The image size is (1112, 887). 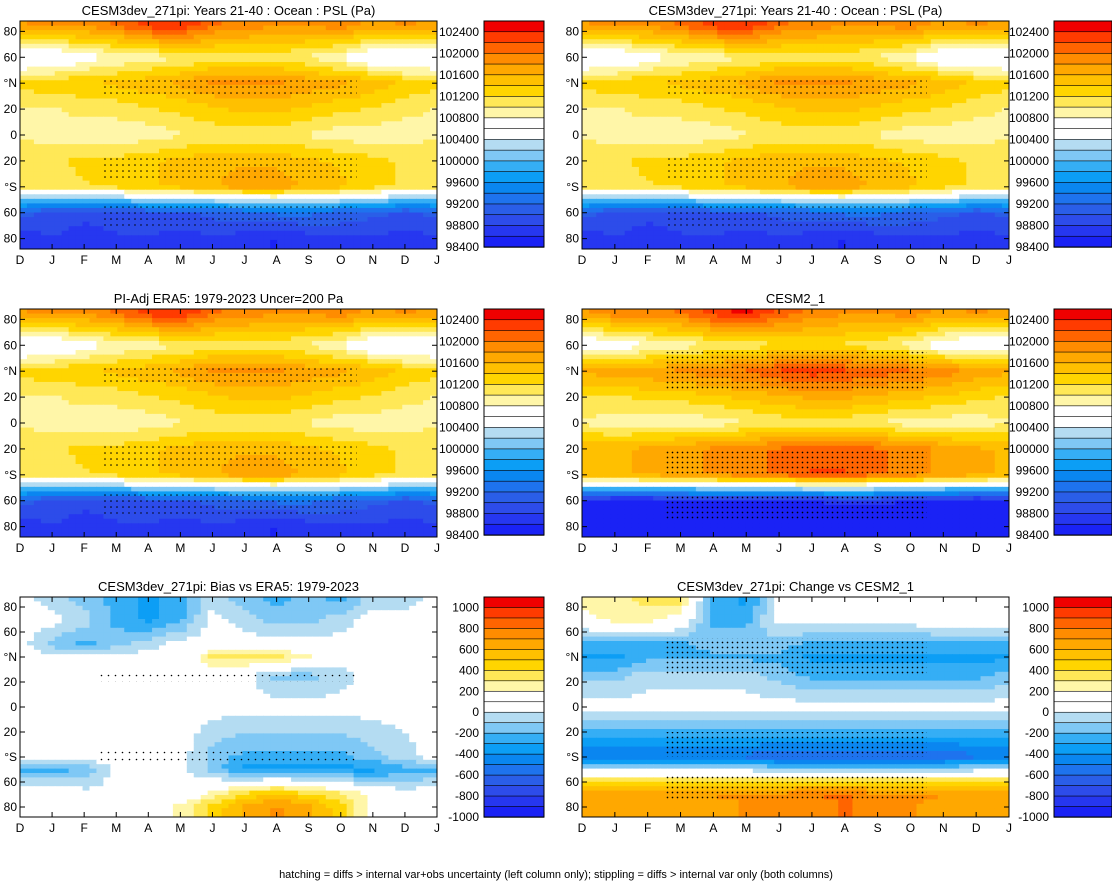 I want to click on y-tick-label: 80, so click(x=11, y=239).